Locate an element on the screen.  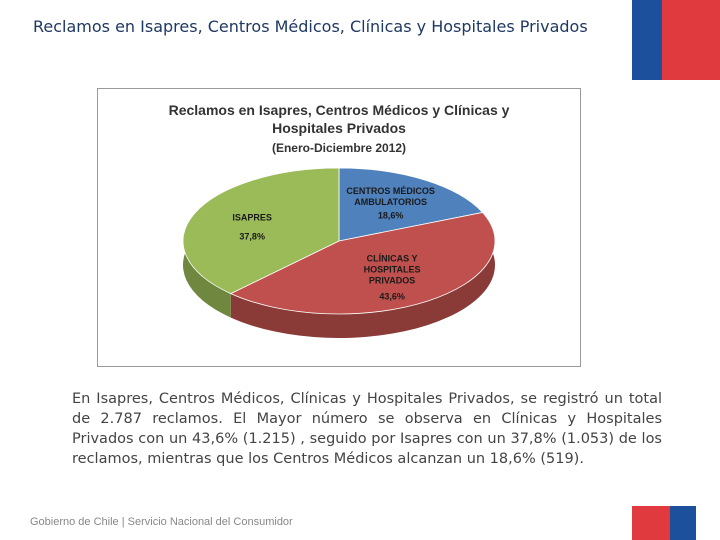
slice-category-label: ISAPRES is located at coordinates (252, 217).